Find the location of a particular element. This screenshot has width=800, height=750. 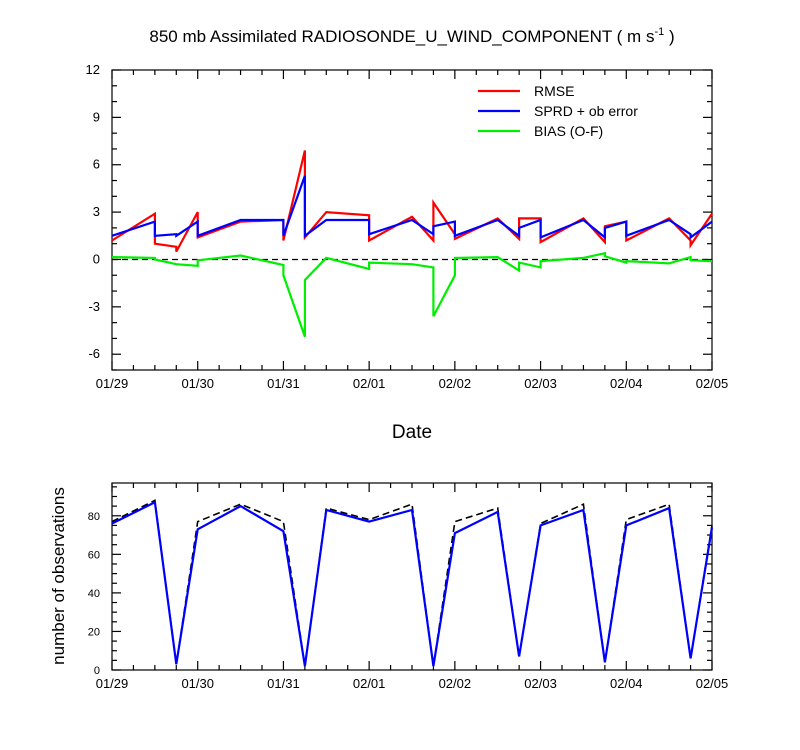

bottom-y-tick-label: 60 is located at coordinates (94, 555).